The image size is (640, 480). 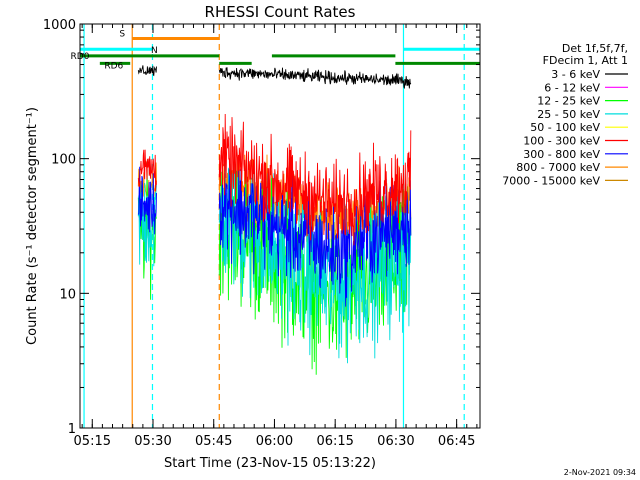 What do you see at coordinates (59, 25) in the screenshot?
I see `y-tick-label: 1000` at bounding box center [59, 25].